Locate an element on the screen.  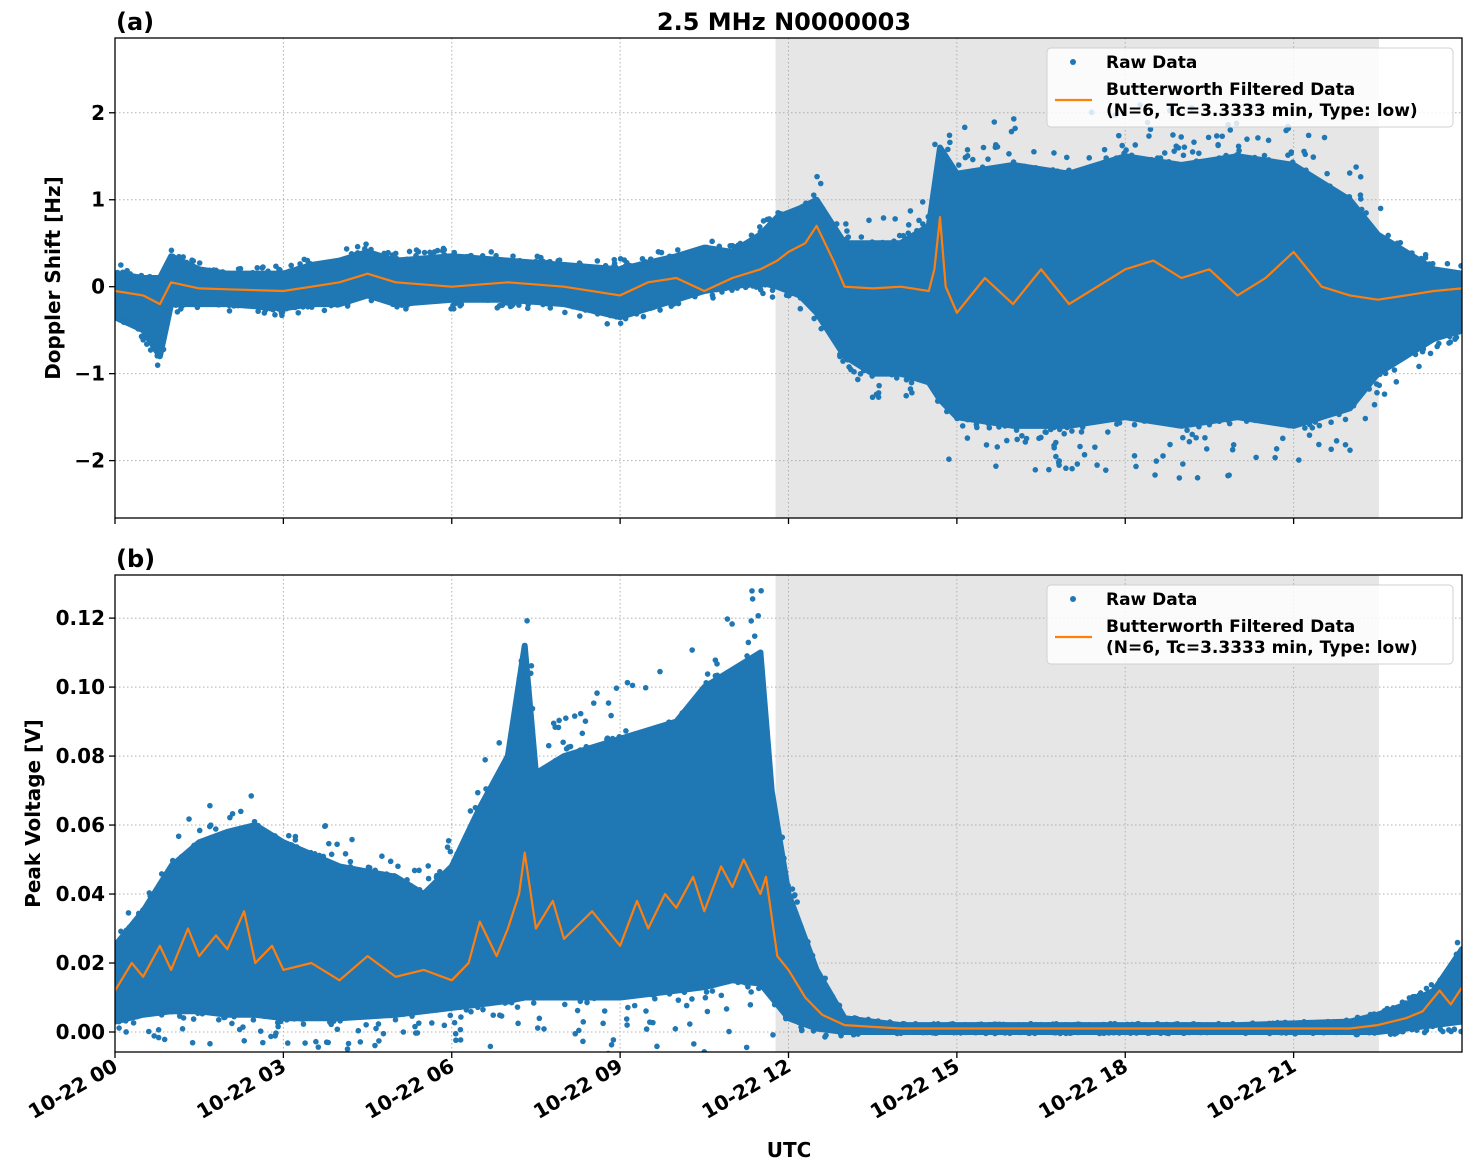
y-tick-label: 0.02 is located at coordinates (80, 963).